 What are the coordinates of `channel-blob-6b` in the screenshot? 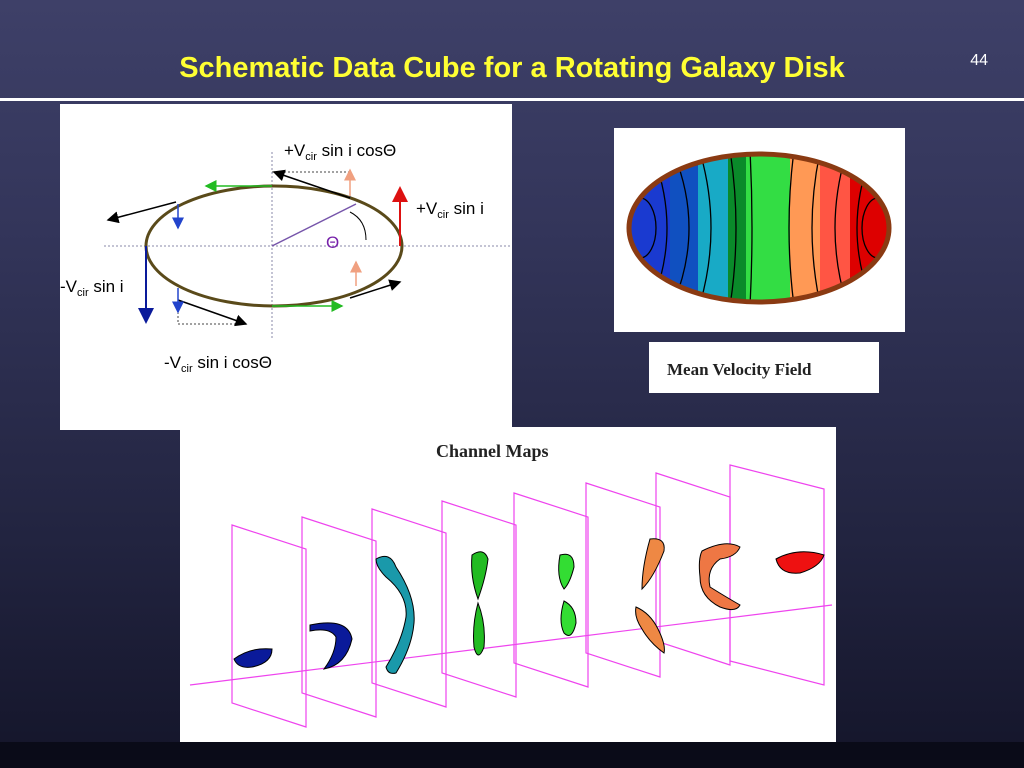 It's located at (650, 630).